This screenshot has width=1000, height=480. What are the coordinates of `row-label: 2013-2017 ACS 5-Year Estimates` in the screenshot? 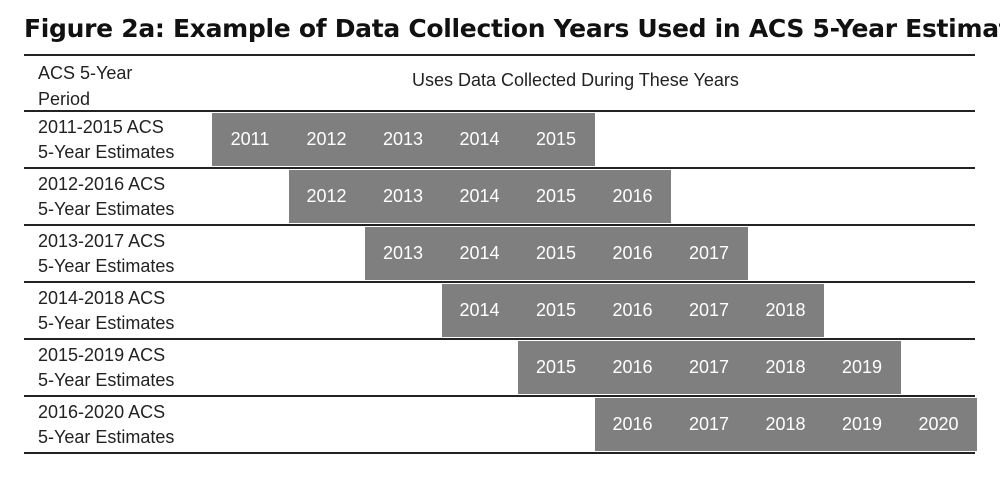 It's located at (106, 254).